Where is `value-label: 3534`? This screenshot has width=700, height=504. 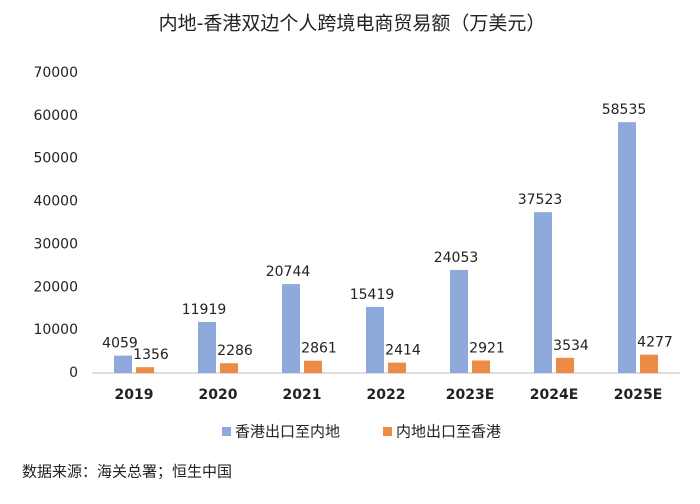 value-label: 3534 is located at coordinates (571, 346).